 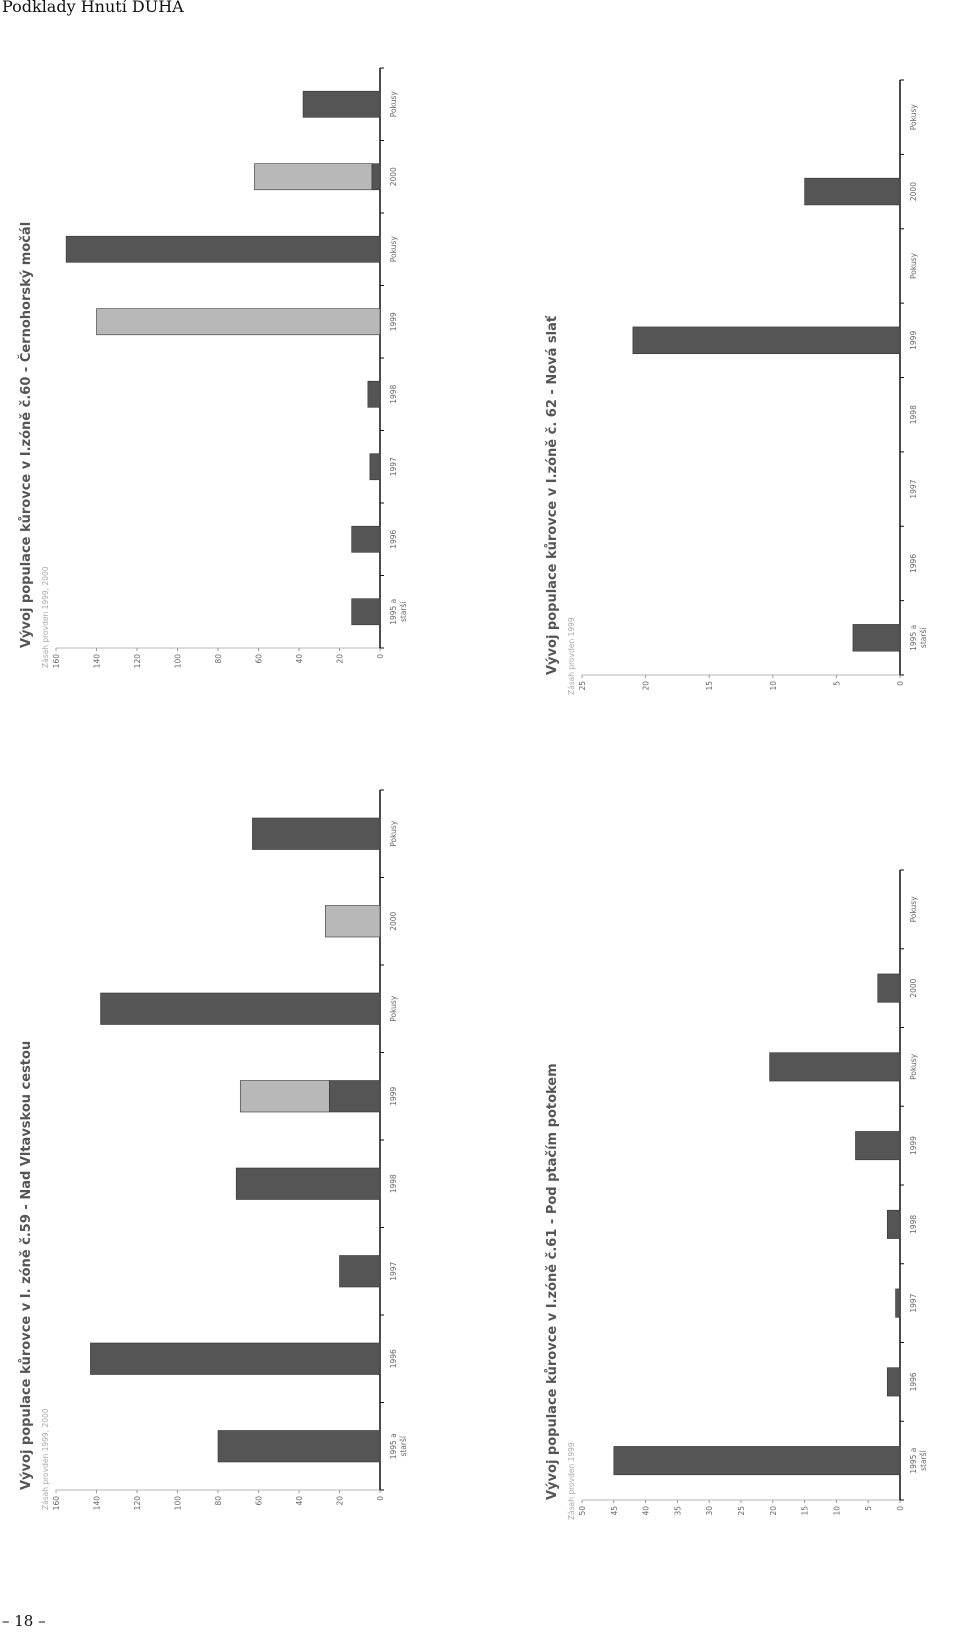 What do you see at coordinates (45, 617) in the screenshot?
I see `chart-note: Zásah provden 1999, 2000` at bounding box center [45, 617].